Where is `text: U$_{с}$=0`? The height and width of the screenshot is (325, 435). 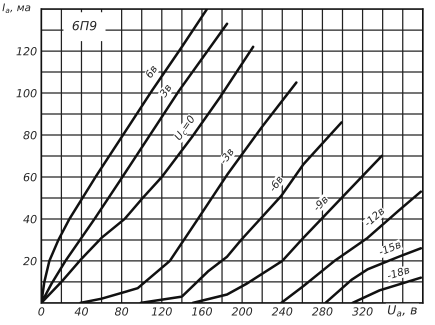 text: U$_{с}$=0 is located at coordinates (185, 128).